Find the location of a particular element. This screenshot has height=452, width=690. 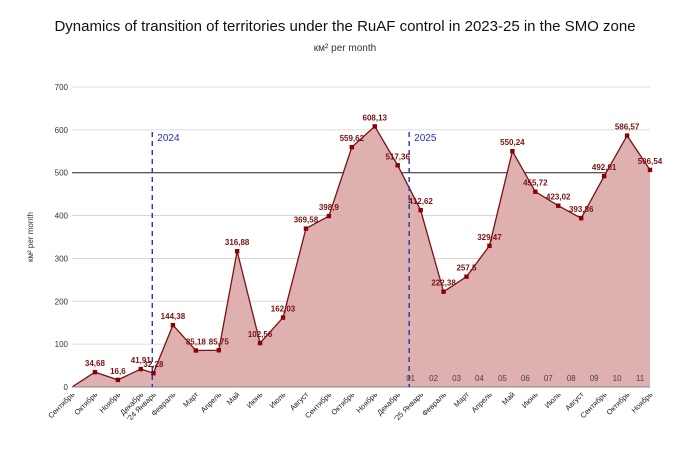

year-label: 2025 is located at coordinates (425, 138).